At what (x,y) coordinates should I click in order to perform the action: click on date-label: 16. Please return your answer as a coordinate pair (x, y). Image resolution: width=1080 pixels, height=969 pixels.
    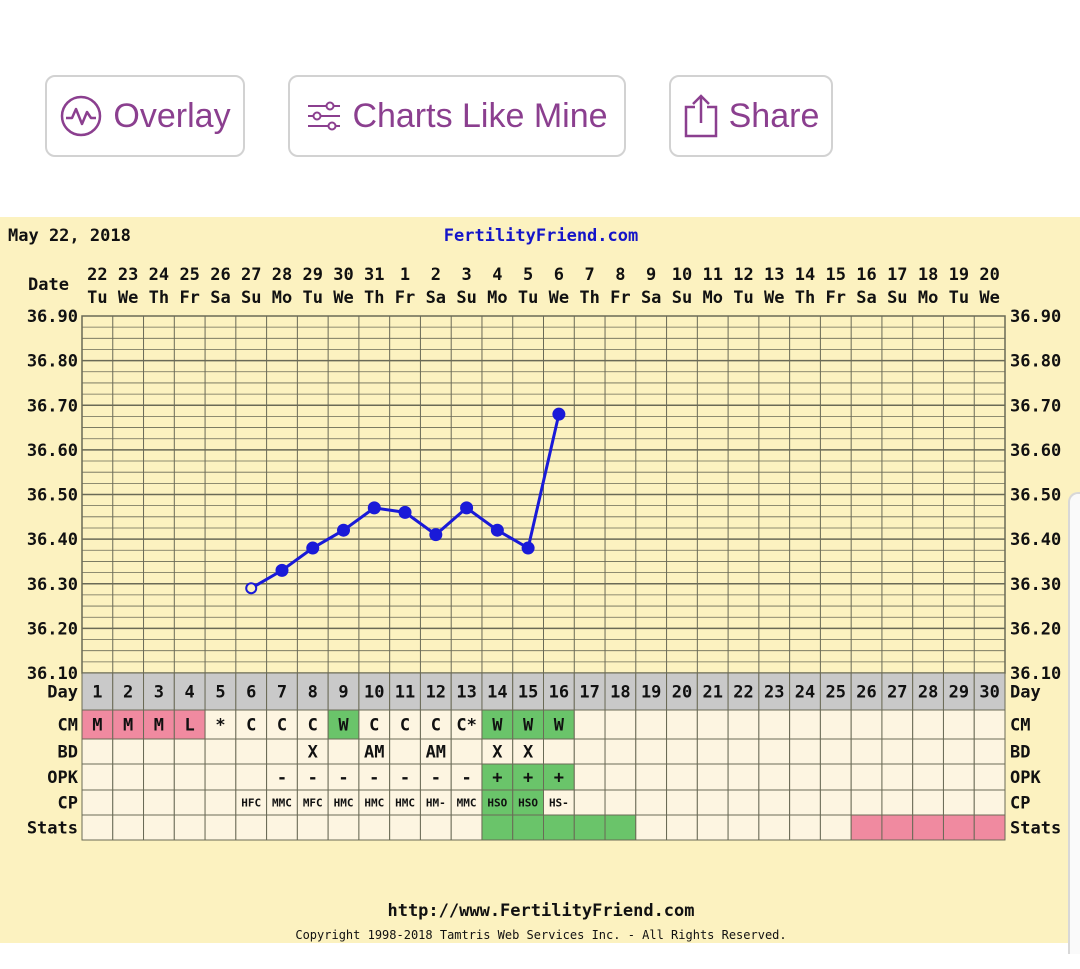
    Looking at the image, I should click on (866, 275).